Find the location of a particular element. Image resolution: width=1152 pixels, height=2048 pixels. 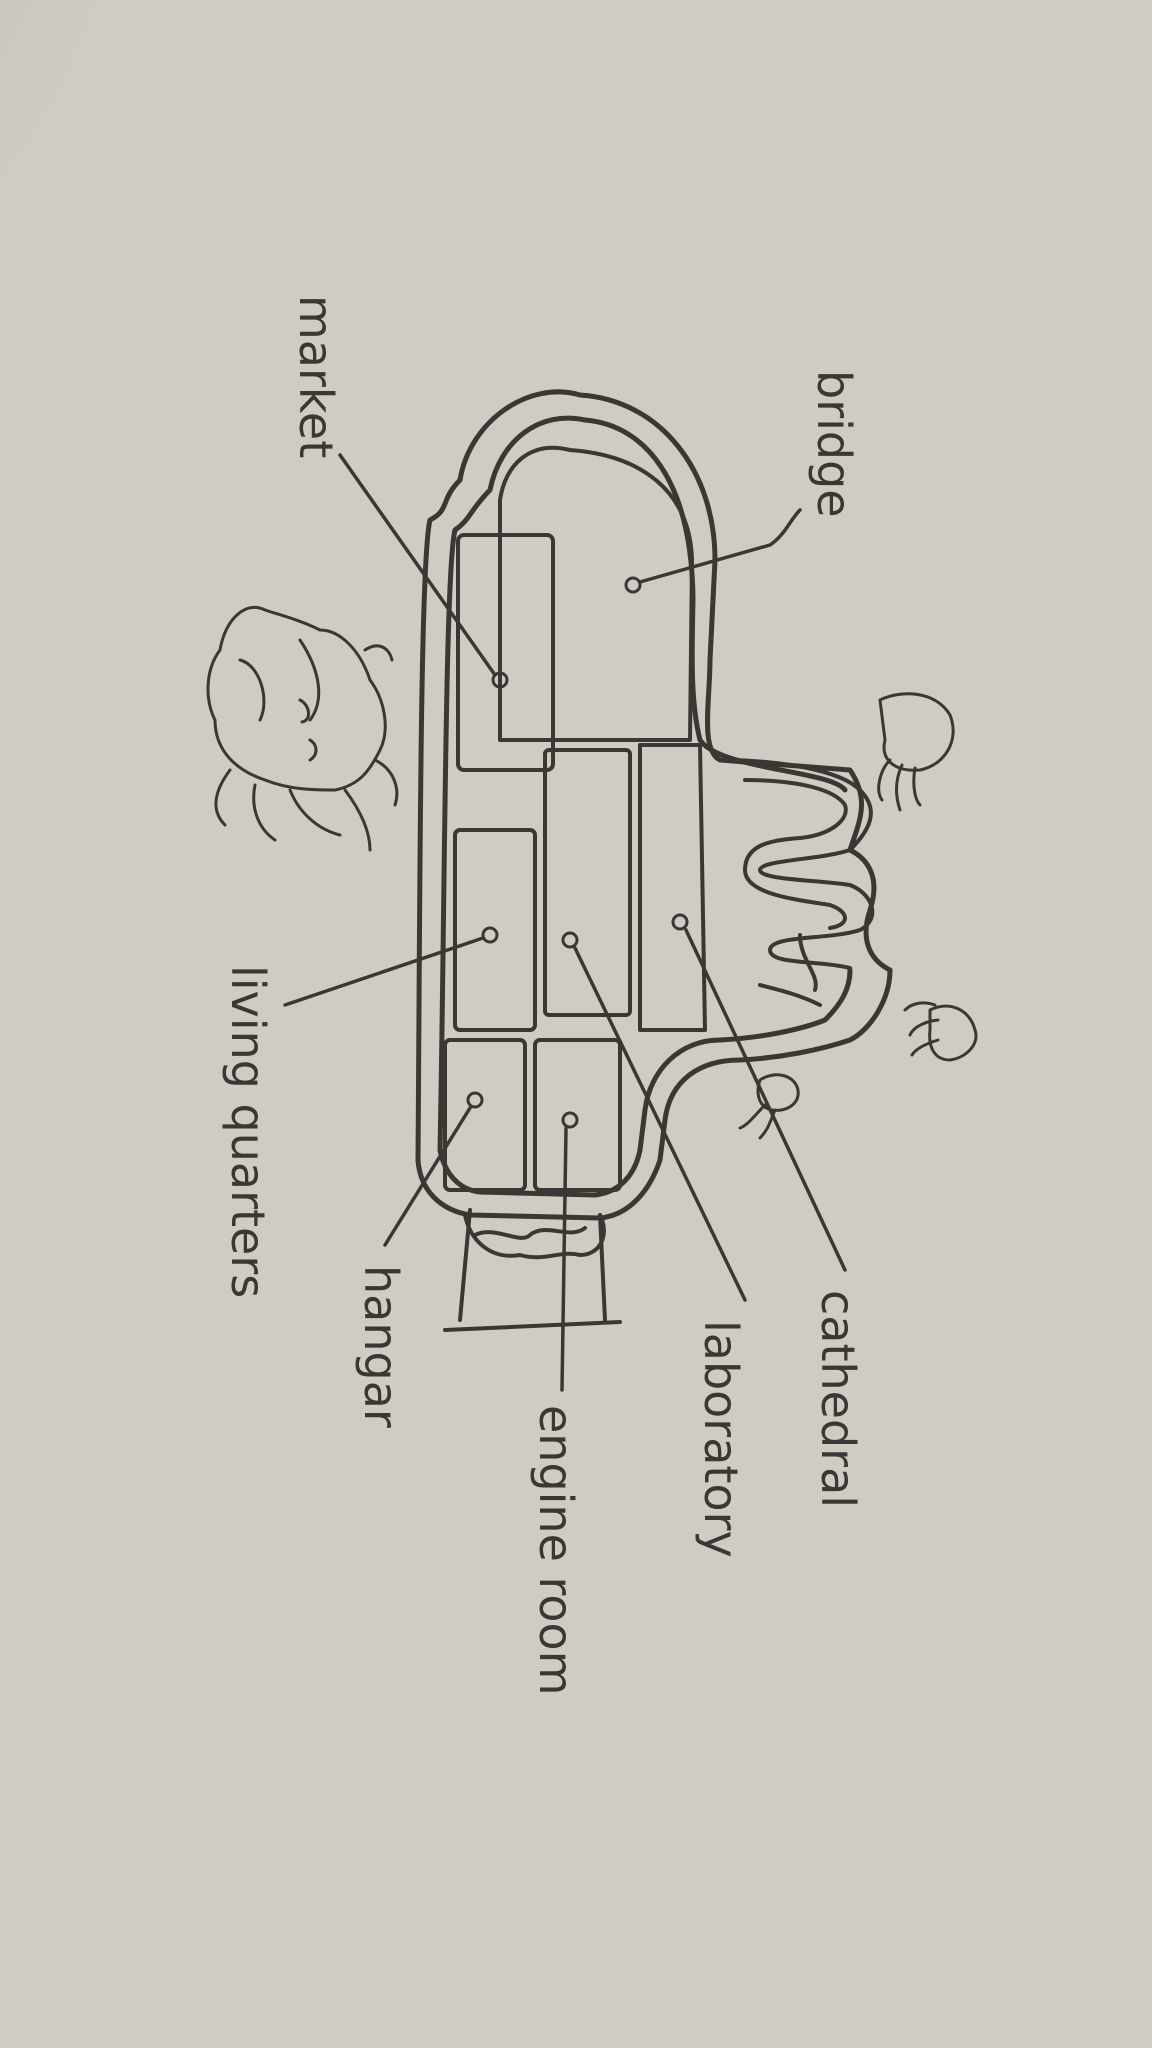

ship-propeller is located at coordinates (532, 1270).